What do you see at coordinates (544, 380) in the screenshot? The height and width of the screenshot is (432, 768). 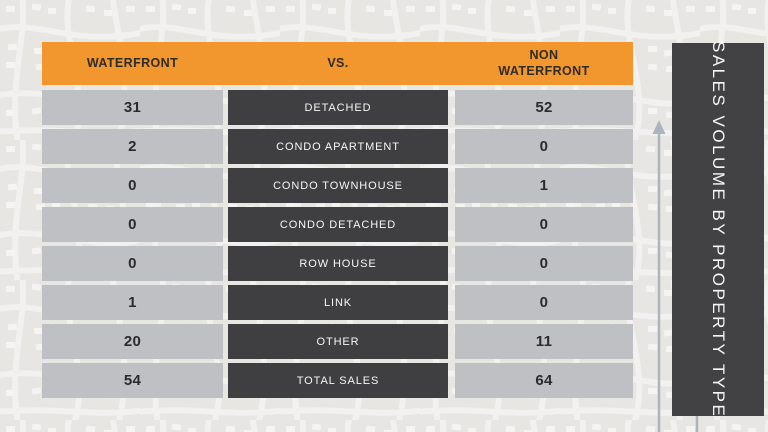 I see `non-waterfront-value-cell: 64` at bounding box center [544, 380].